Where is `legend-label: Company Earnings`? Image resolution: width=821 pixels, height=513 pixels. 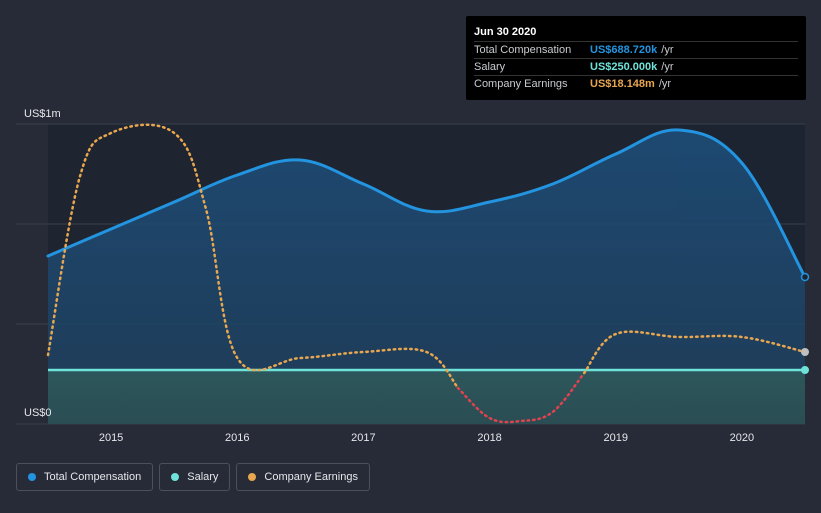 legend-label: Company Earnings is located at coordinates (311, 477).